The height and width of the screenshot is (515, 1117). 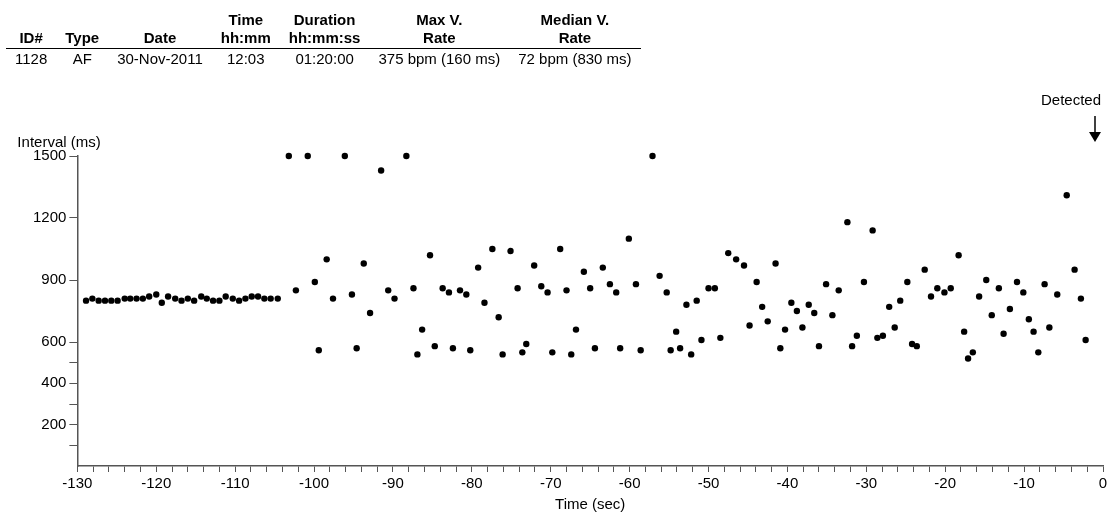 What do you see at coordinates (1024, 483) in the screenshot?
I see `x-tick-label: -10` at bounding box center [1024, 483].